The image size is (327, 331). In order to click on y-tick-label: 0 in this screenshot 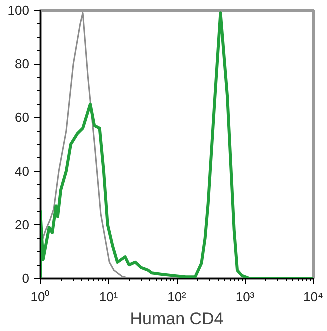, I will do `click(26, 278)`.